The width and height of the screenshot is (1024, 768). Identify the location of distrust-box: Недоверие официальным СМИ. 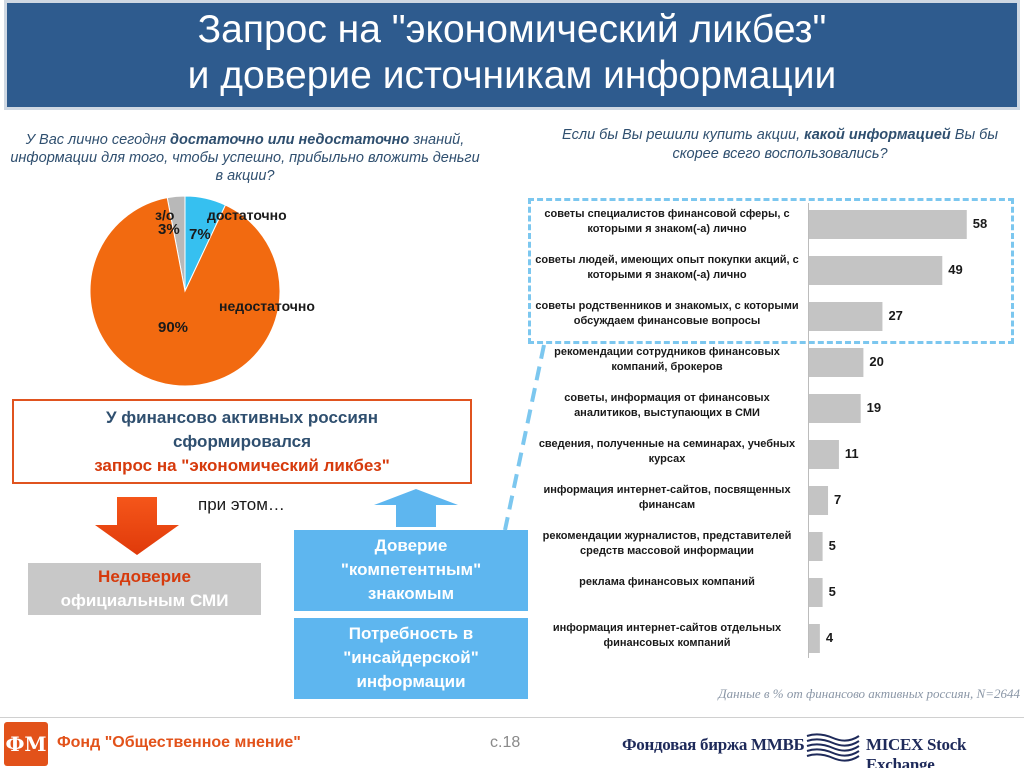
(144, 589).